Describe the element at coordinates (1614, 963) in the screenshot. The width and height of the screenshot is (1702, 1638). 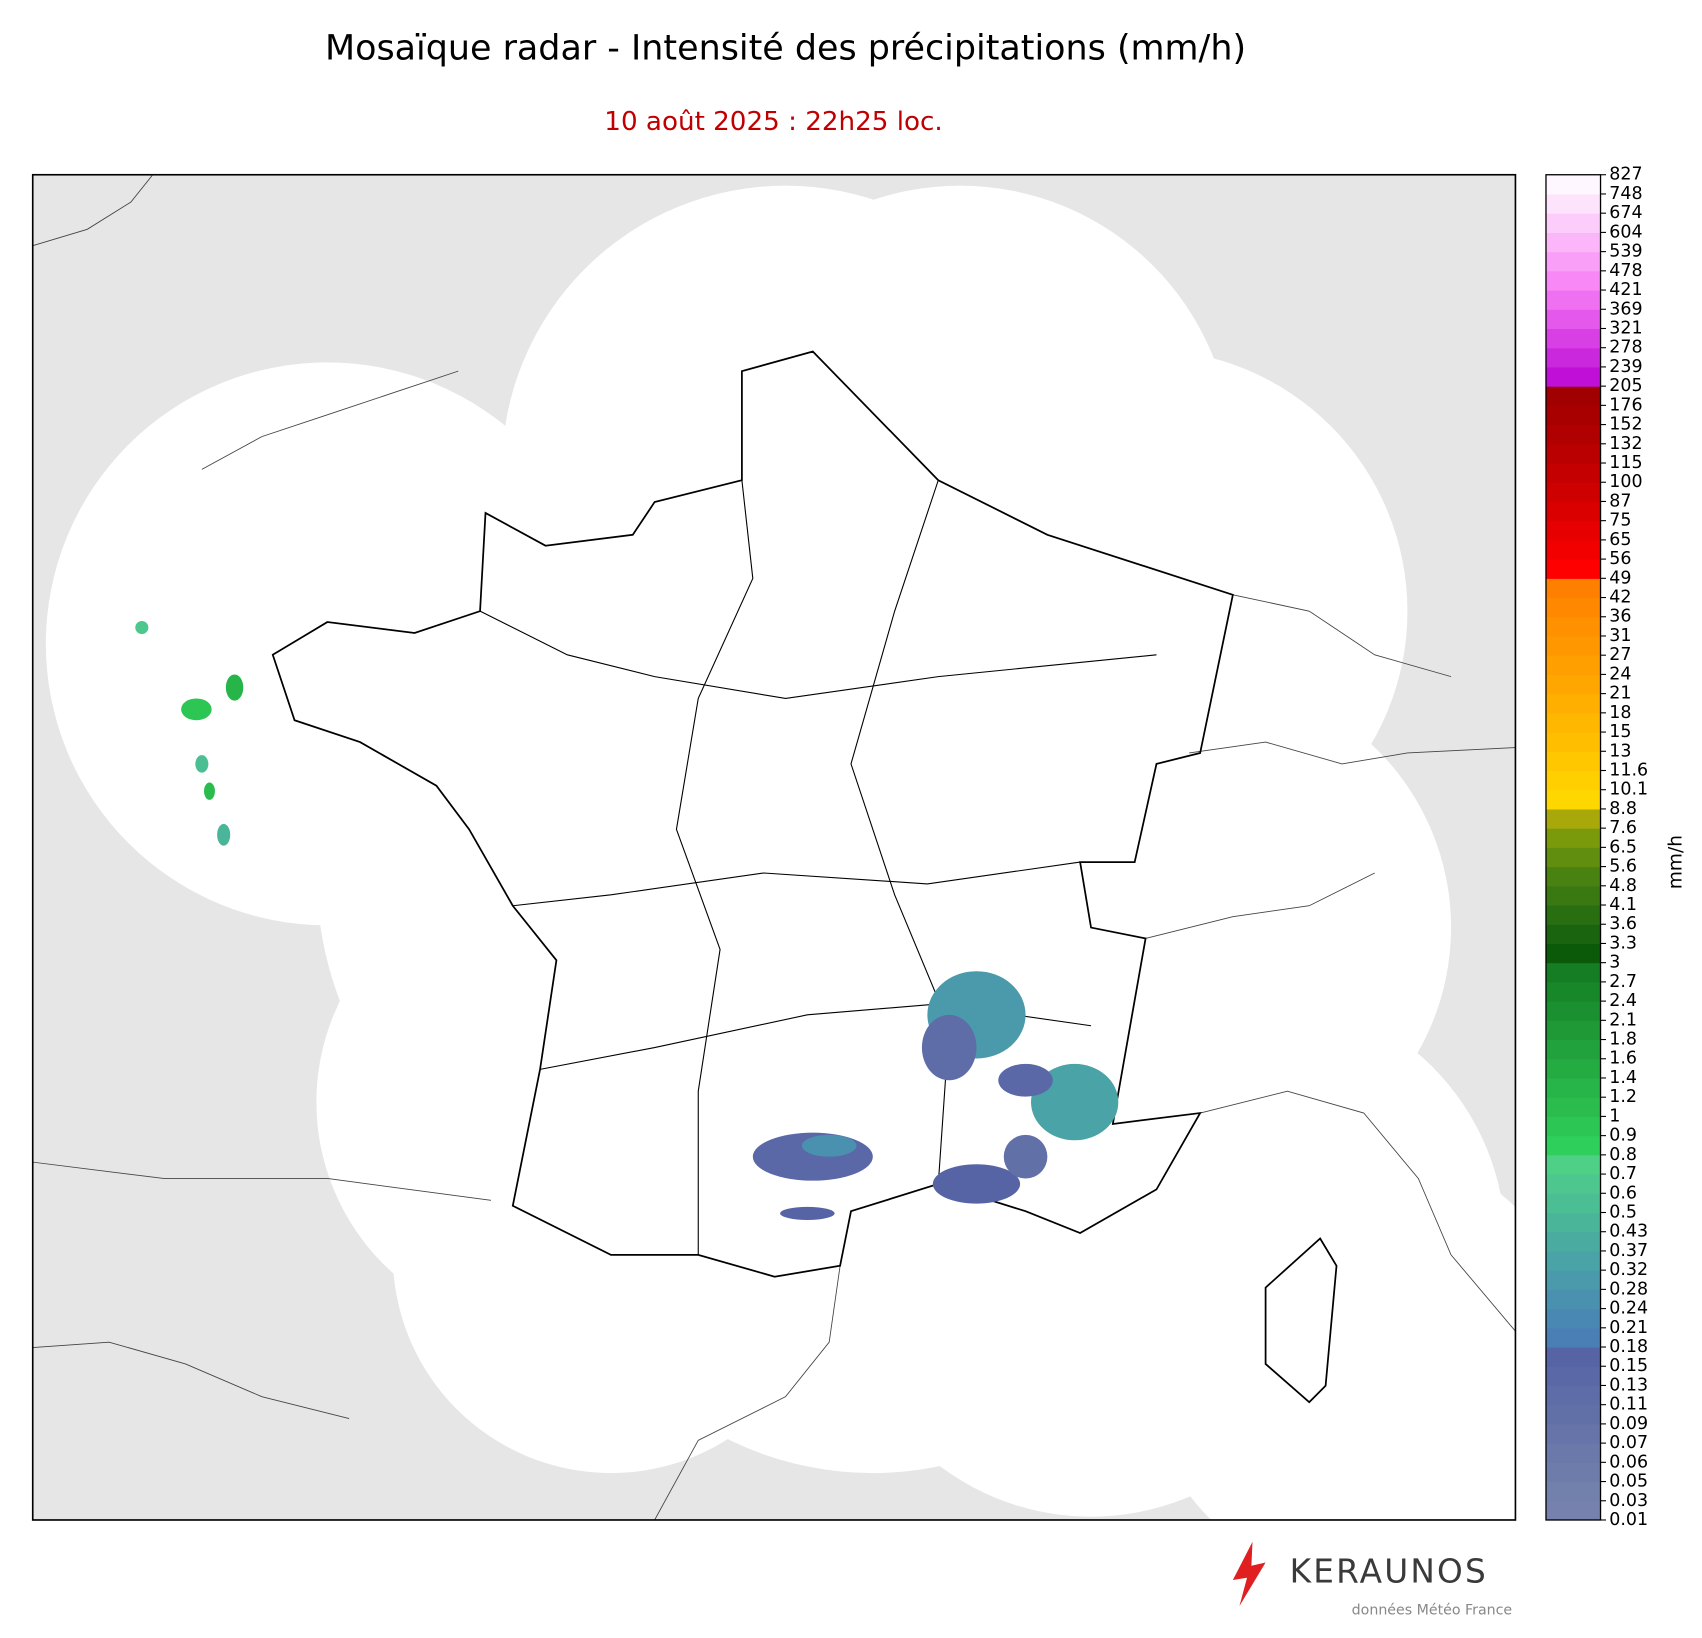
I see `colorbar-tick-label: 3` at that location.